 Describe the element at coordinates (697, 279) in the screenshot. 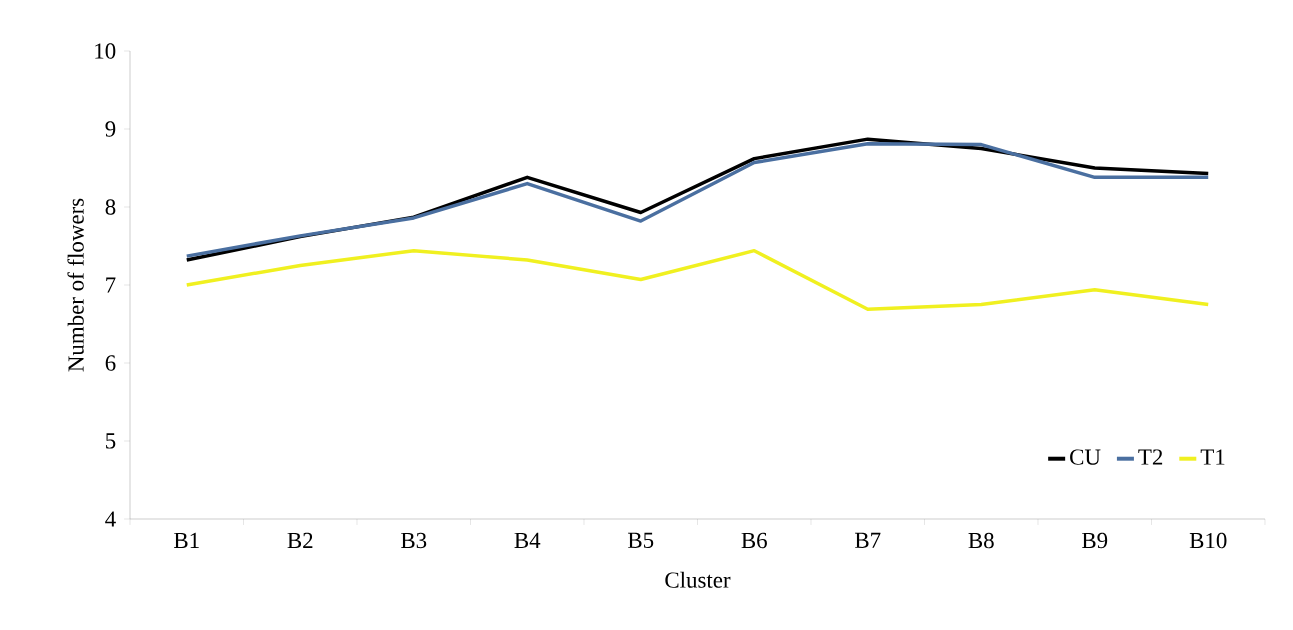

I see `line-series` at that location.